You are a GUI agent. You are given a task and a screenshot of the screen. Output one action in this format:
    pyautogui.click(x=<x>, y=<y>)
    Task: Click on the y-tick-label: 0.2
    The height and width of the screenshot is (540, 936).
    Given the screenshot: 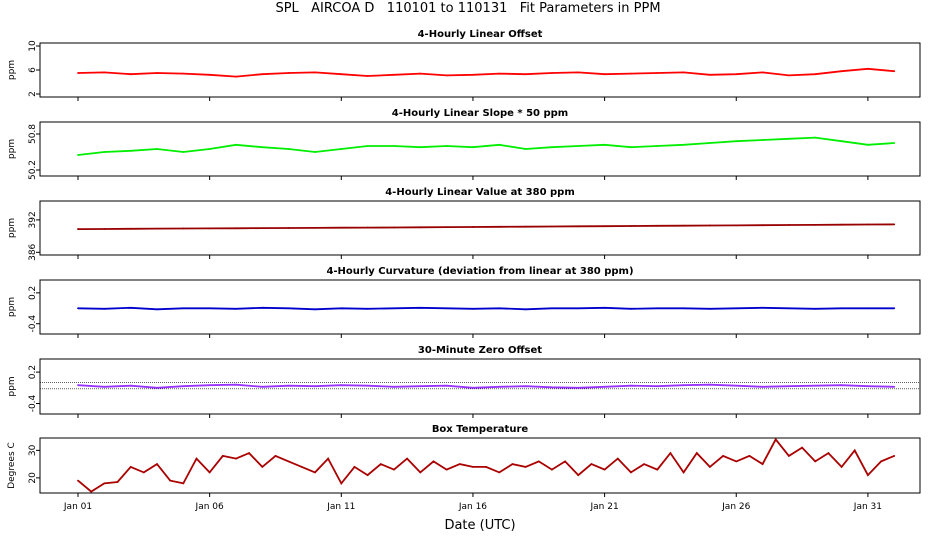 What is the action you would take?
    pyautogui.click(x=33, y=293)
    